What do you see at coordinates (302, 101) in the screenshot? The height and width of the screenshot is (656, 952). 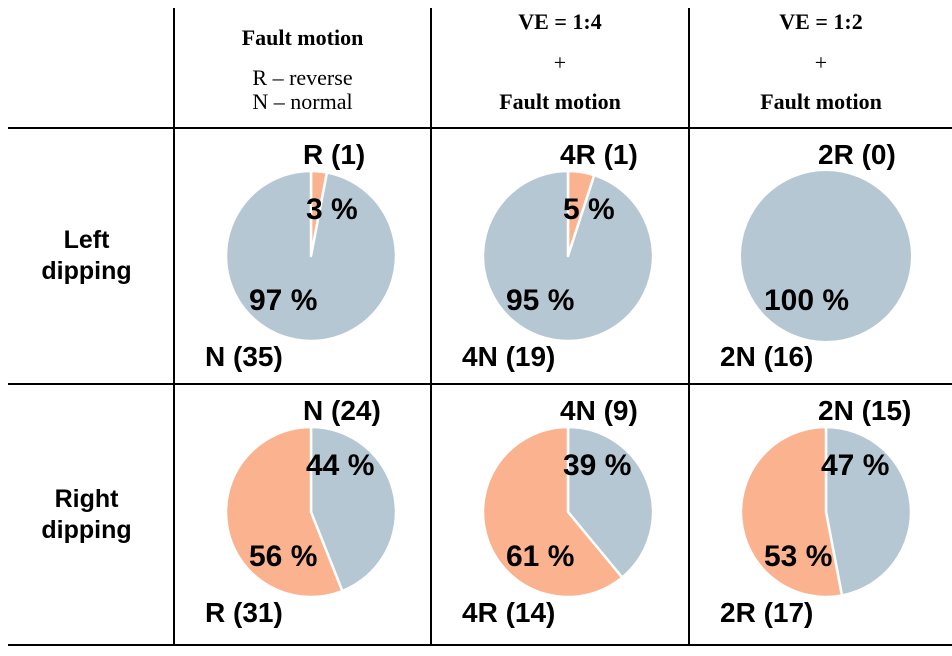 I see `legend-normal: N – normal` at bounding box center [302, 101].